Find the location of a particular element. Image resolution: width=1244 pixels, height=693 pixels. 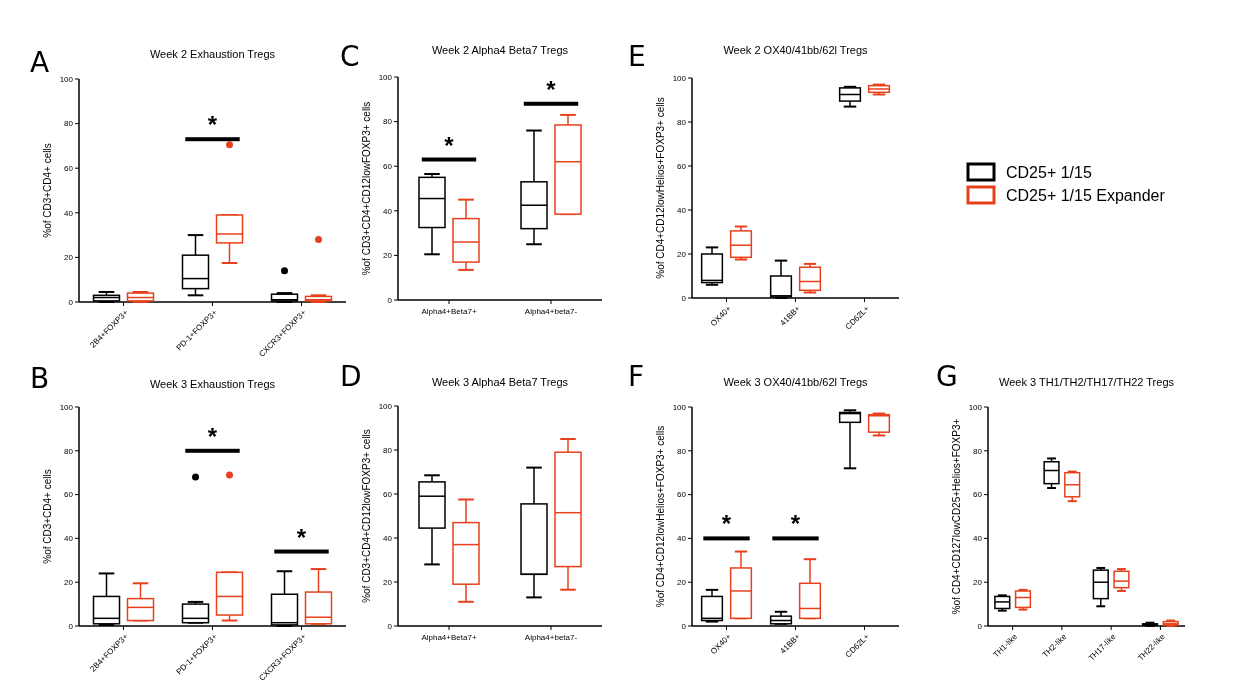

legend-label: CD25+ 1/15 Expander is located at coordinates (1086, 195).